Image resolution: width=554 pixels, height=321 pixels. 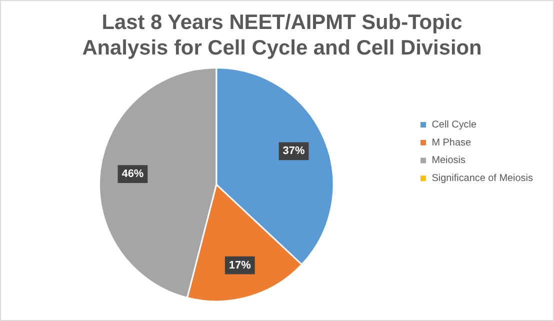 I want to click on legend-label: Significance of Meiosis, so click(x=482, y=178).